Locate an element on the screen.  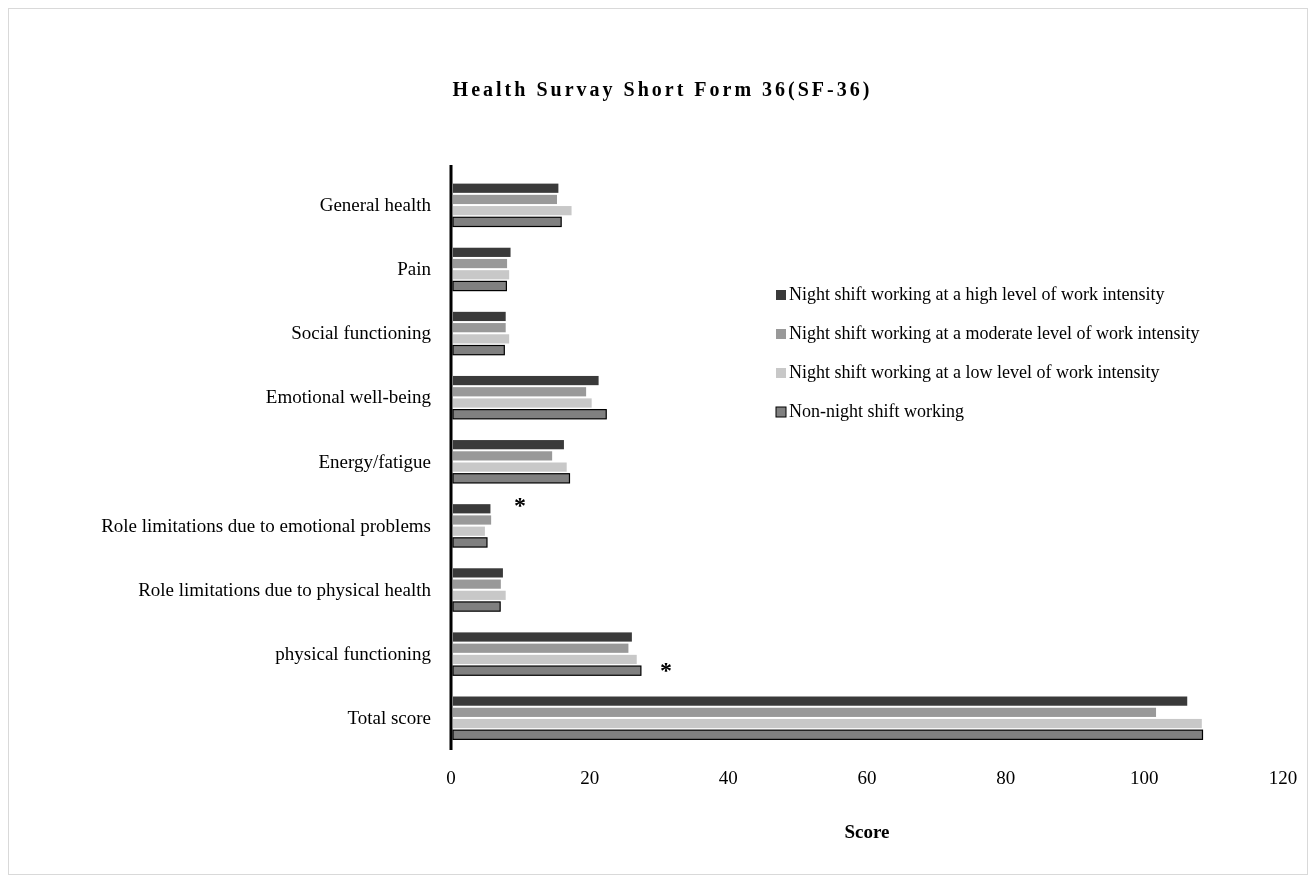
x-tick-label: 80 is located at coordinates (1006, 777).